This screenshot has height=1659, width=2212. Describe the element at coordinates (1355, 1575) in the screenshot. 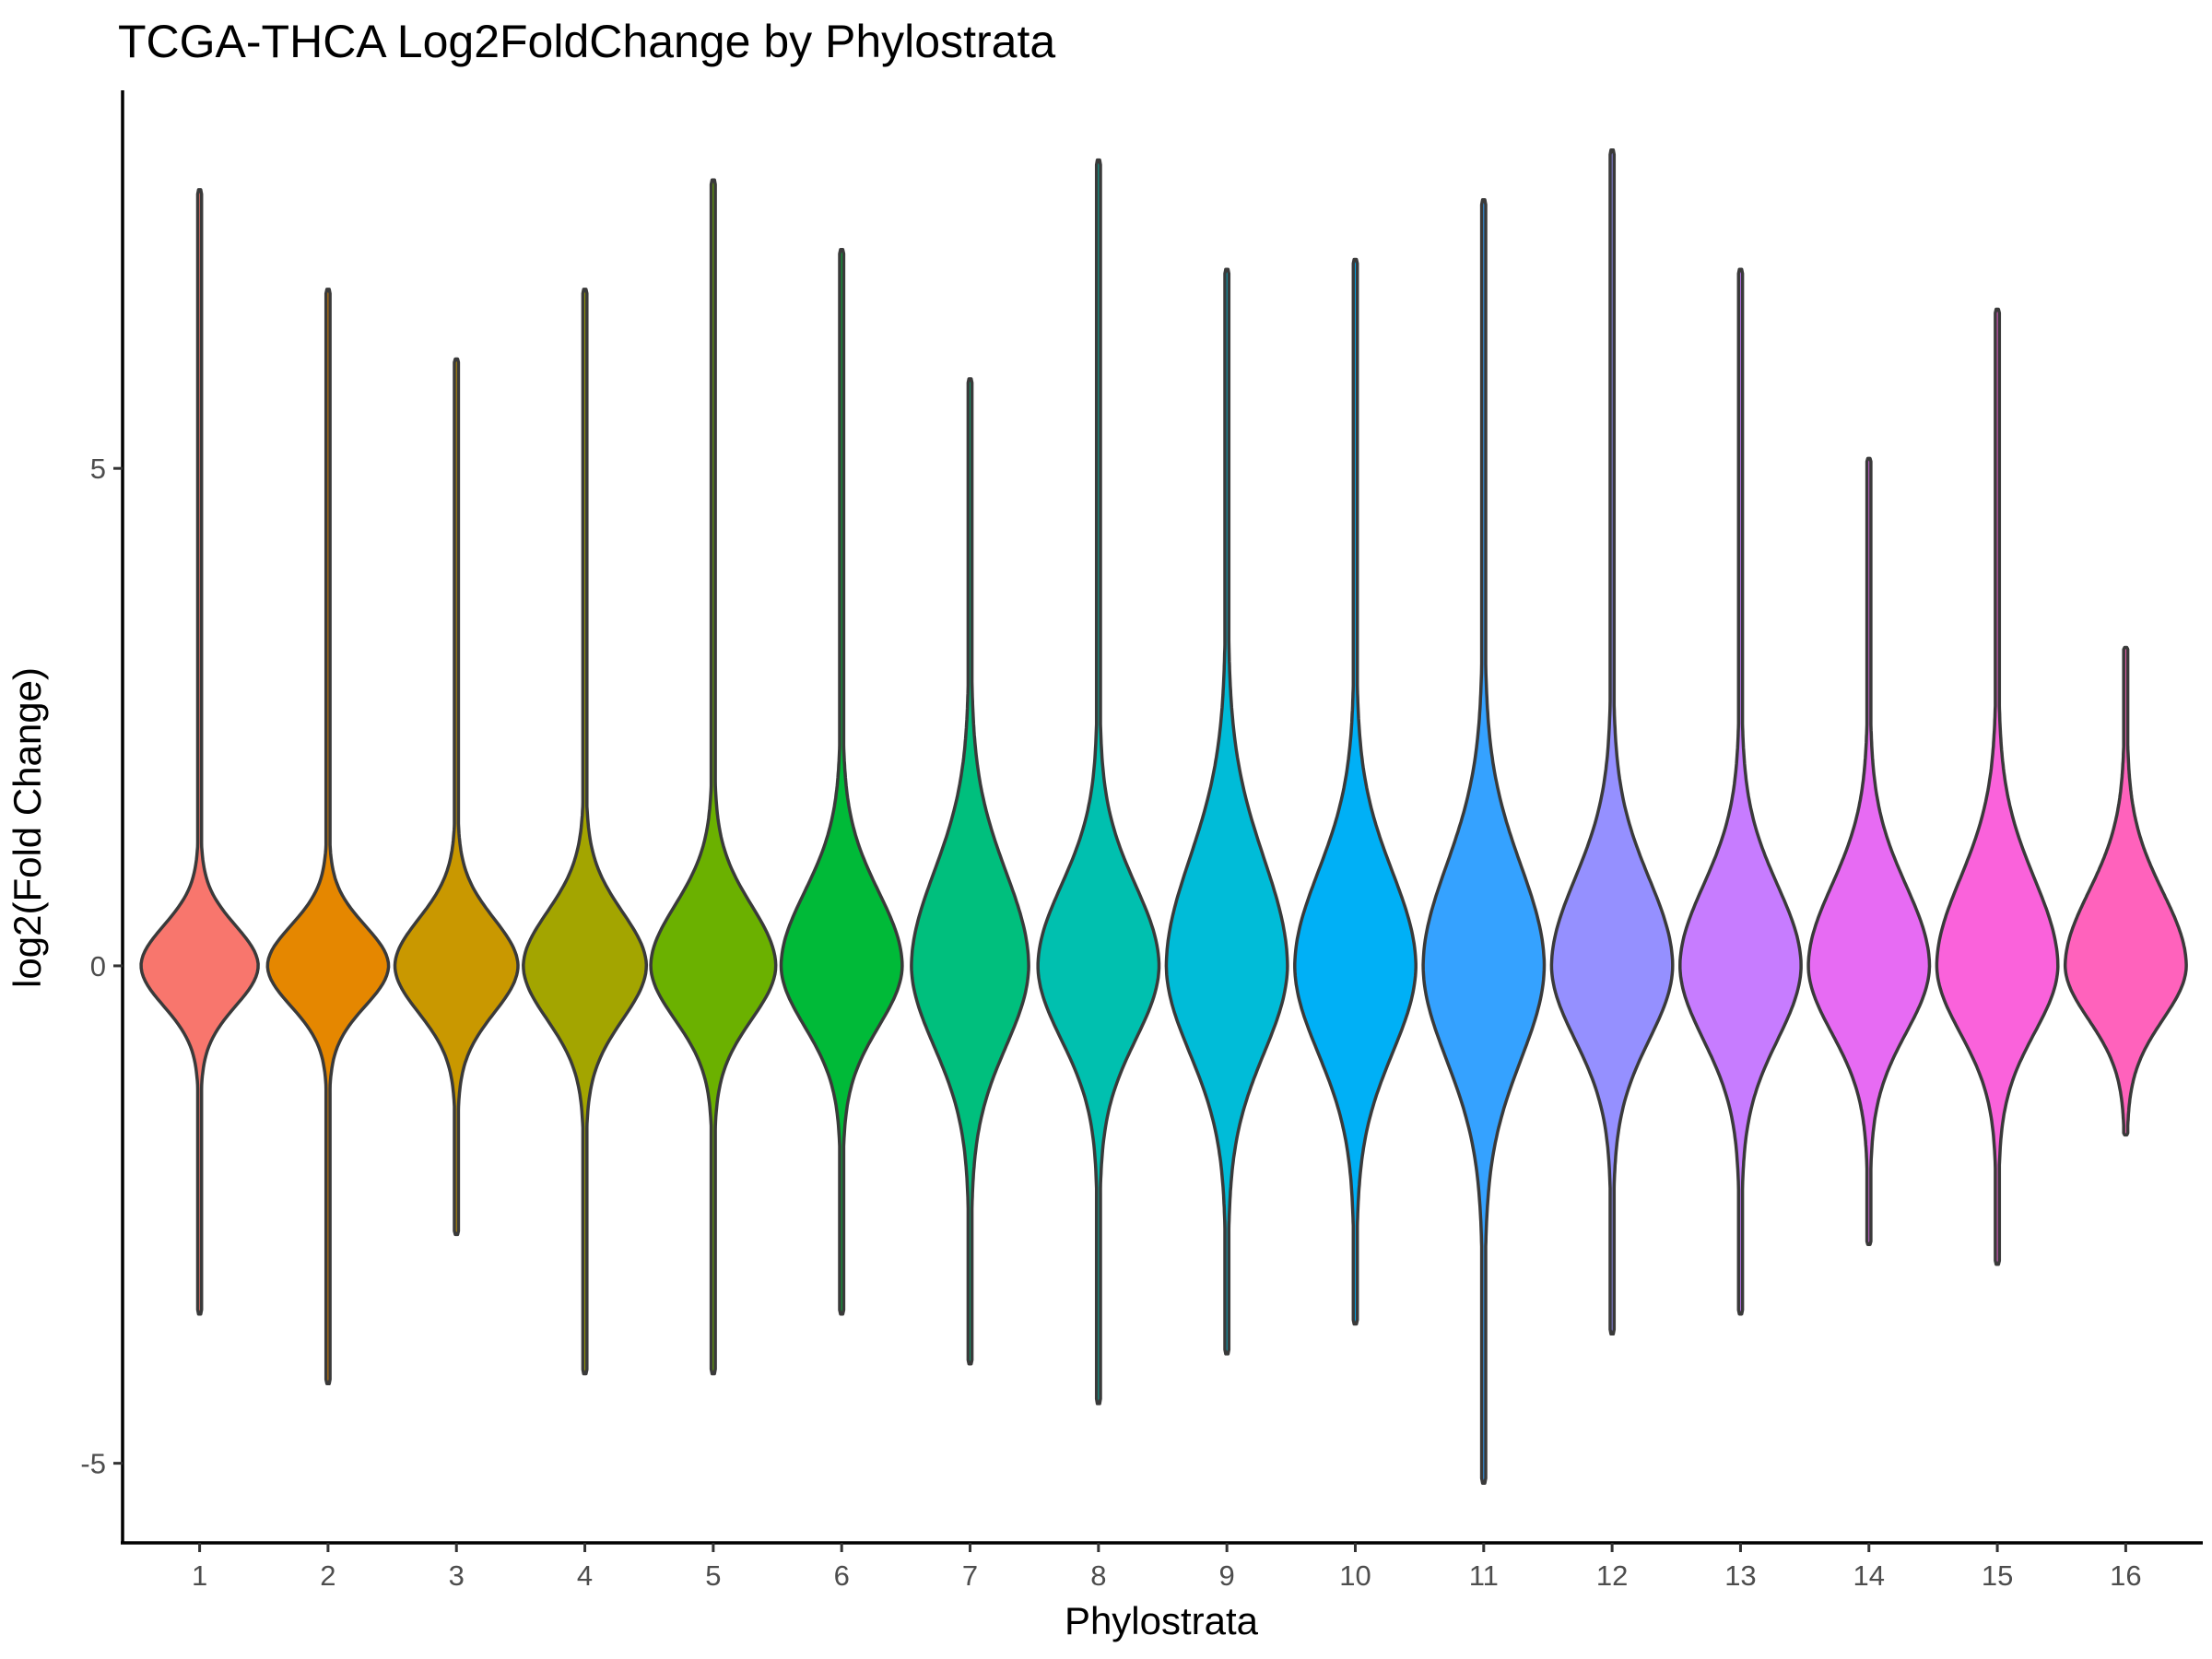

I see `x-tick-label: 10` at that location.